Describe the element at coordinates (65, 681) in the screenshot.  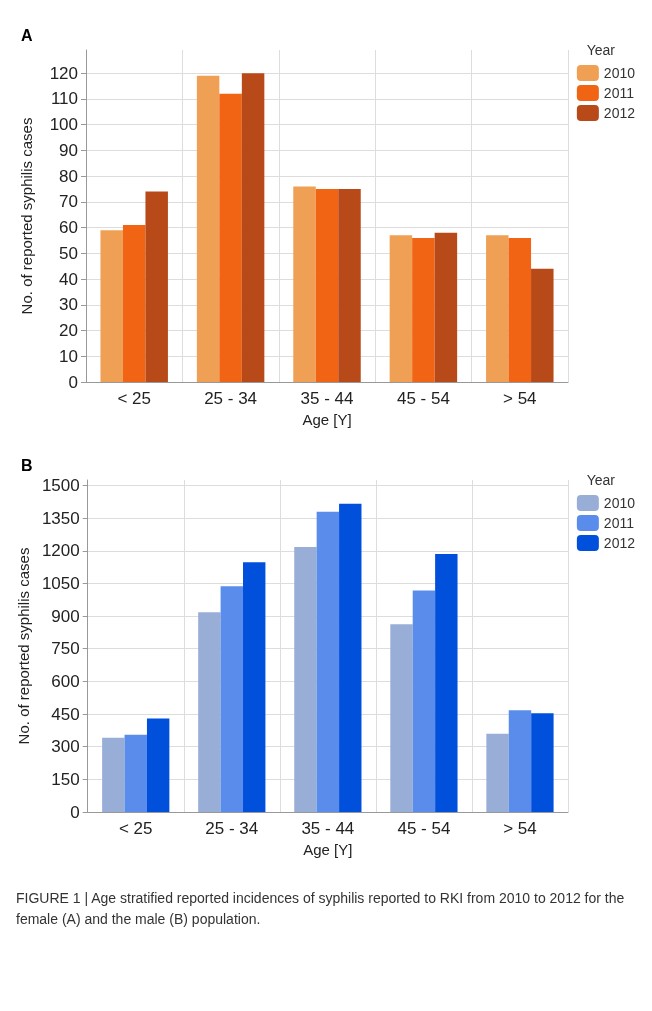
I see `y-tick-label: 600` at that location.